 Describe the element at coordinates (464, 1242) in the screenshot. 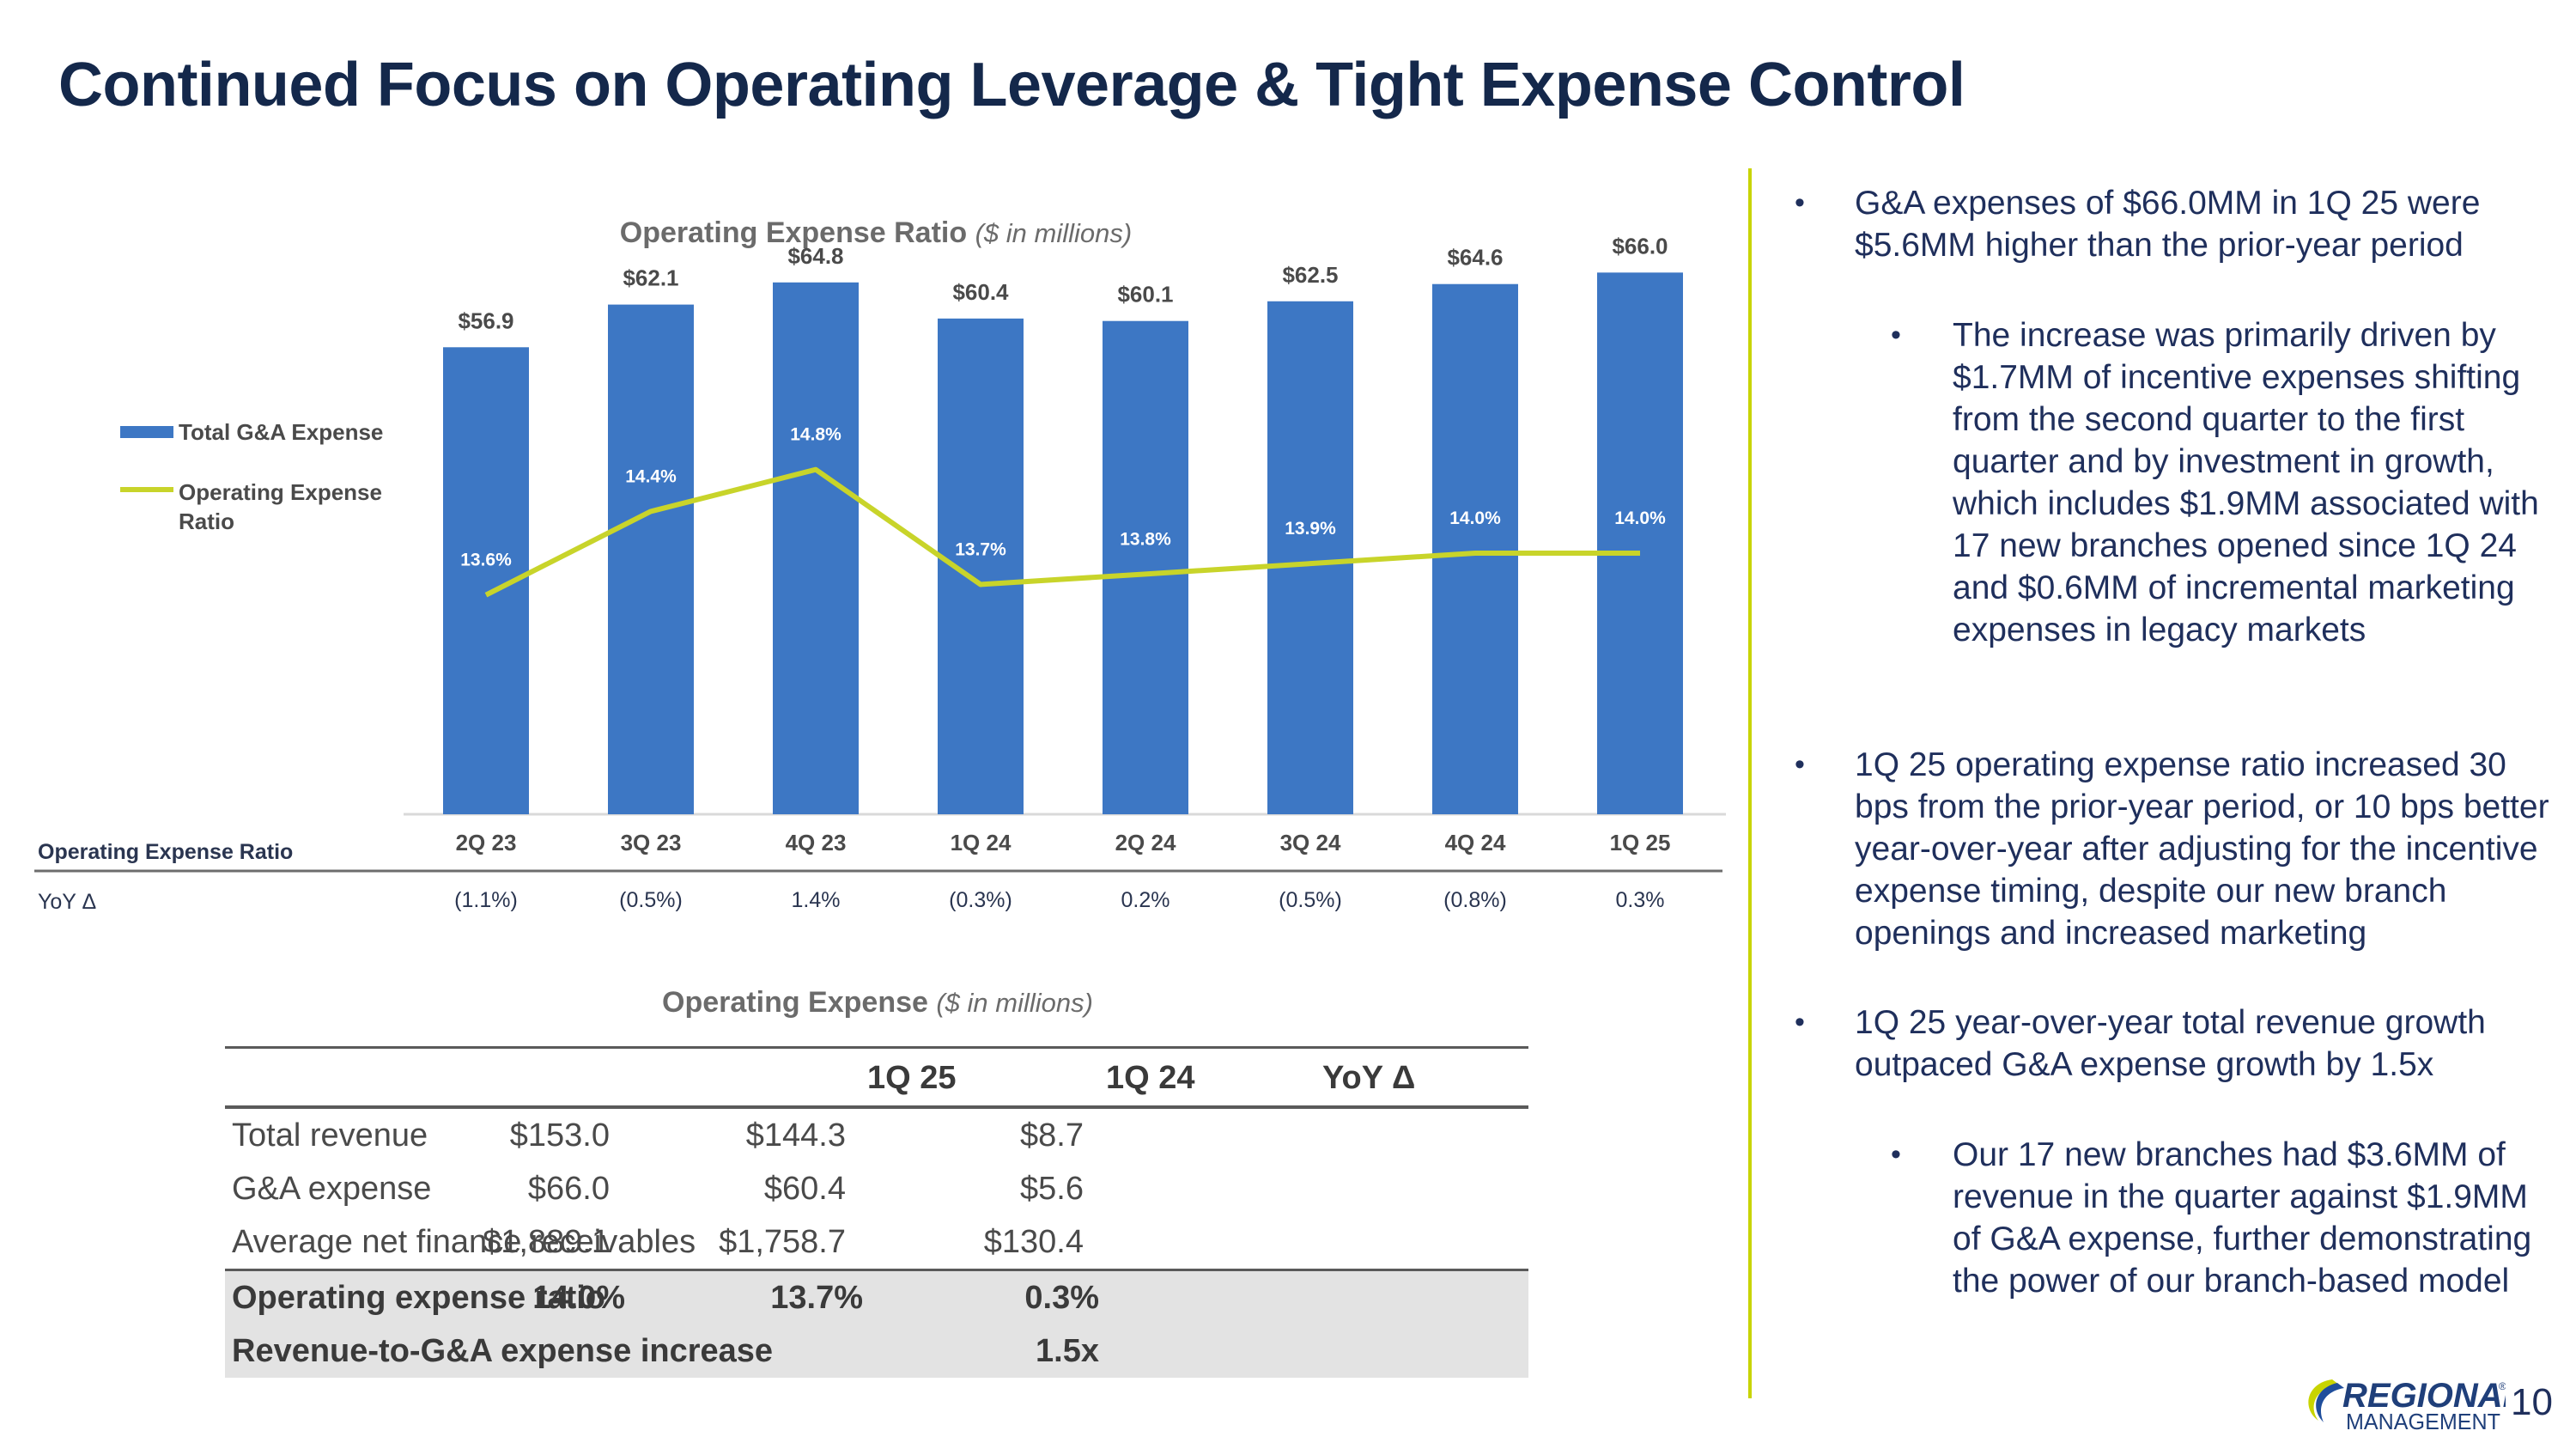

I see `row-label: Average net finance receivables` at that location.